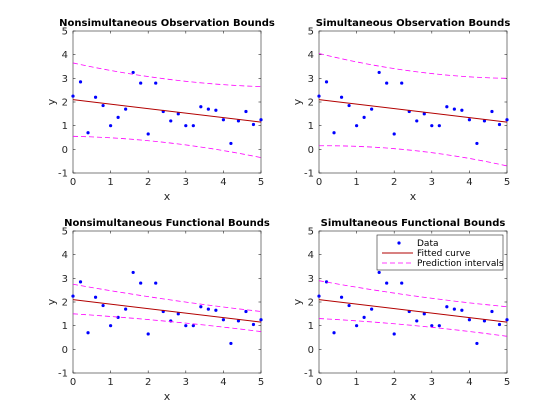 This screenshot has width=560, height=420. I want to click on legend-bounds-label: Prediction intervals, so click(460, 264).